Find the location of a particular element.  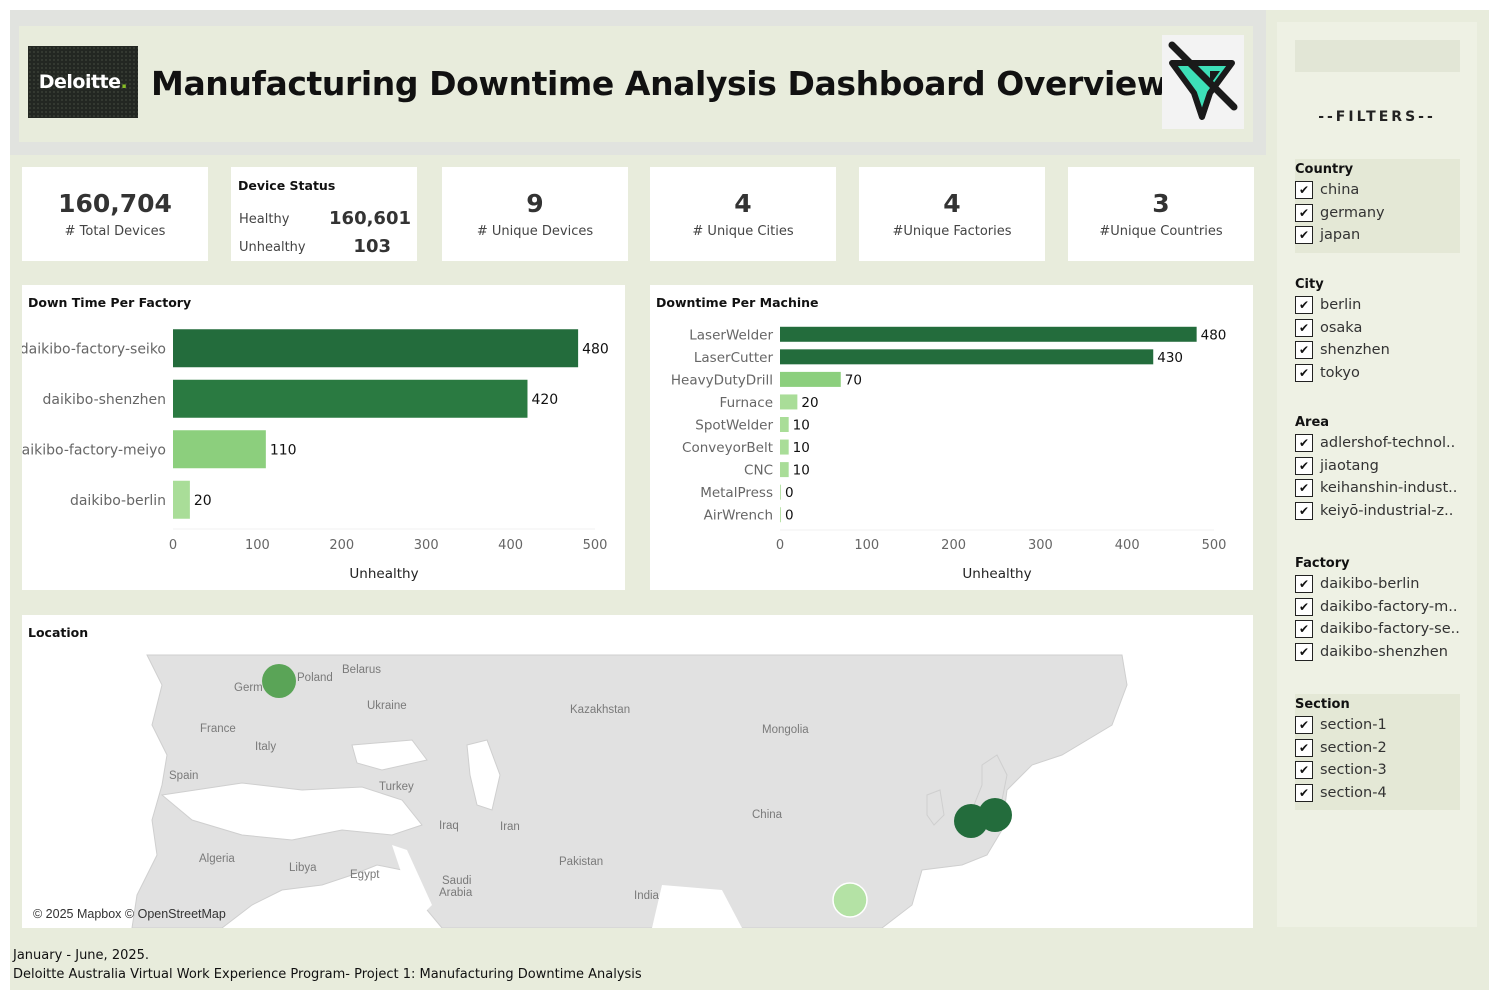

map-label: Pakistan is located at coordinates (581, 862).